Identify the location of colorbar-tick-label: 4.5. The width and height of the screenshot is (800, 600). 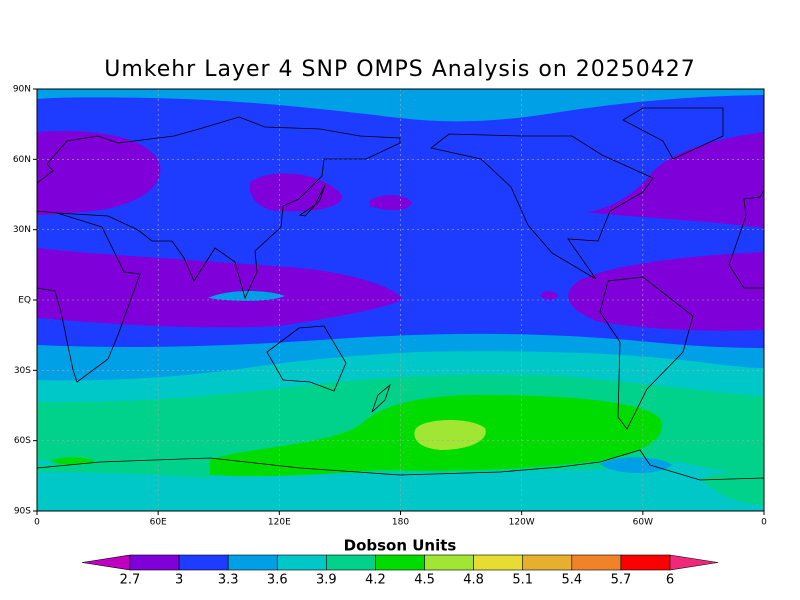
(424, 580).